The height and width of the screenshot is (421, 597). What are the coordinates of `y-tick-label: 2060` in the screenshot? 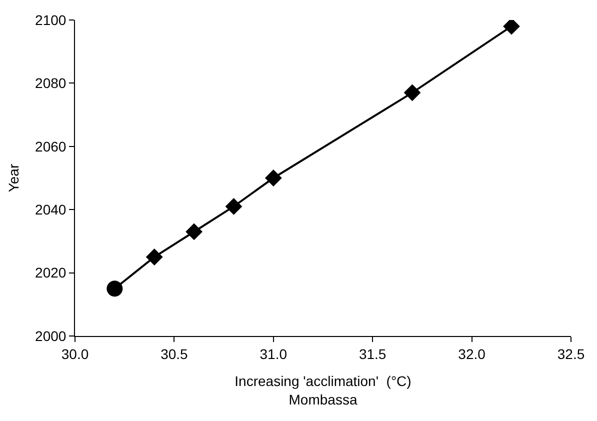 It's located at (50, 146).